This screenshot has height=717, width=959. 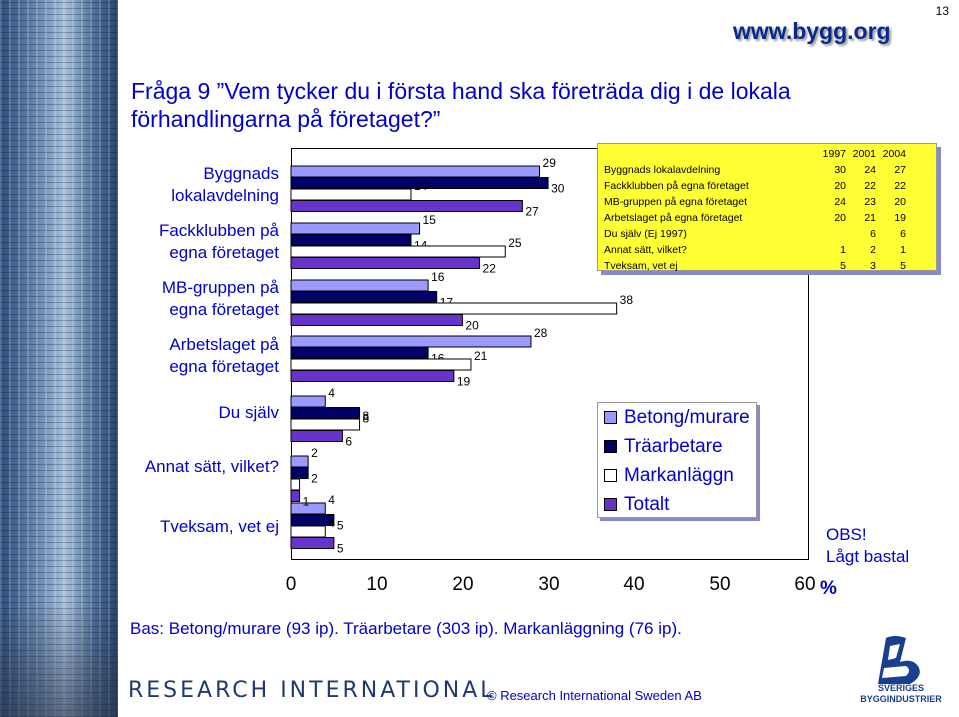 I want to click on category-label-tveksam: Tveksam, vet ej, so click(x=219, y=527).